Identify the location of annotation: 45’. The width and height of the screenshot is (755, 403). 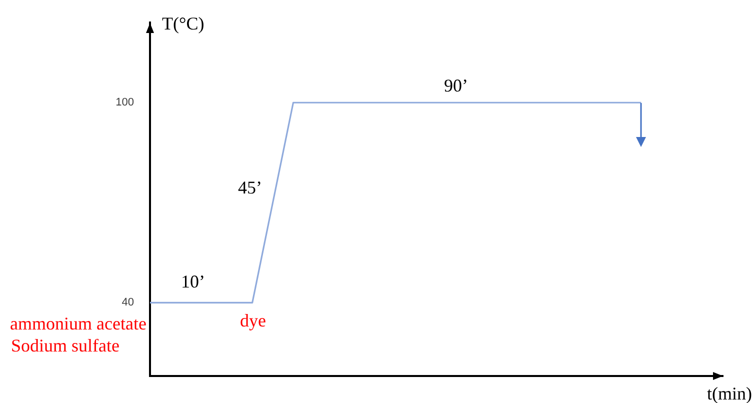
(250, 188).